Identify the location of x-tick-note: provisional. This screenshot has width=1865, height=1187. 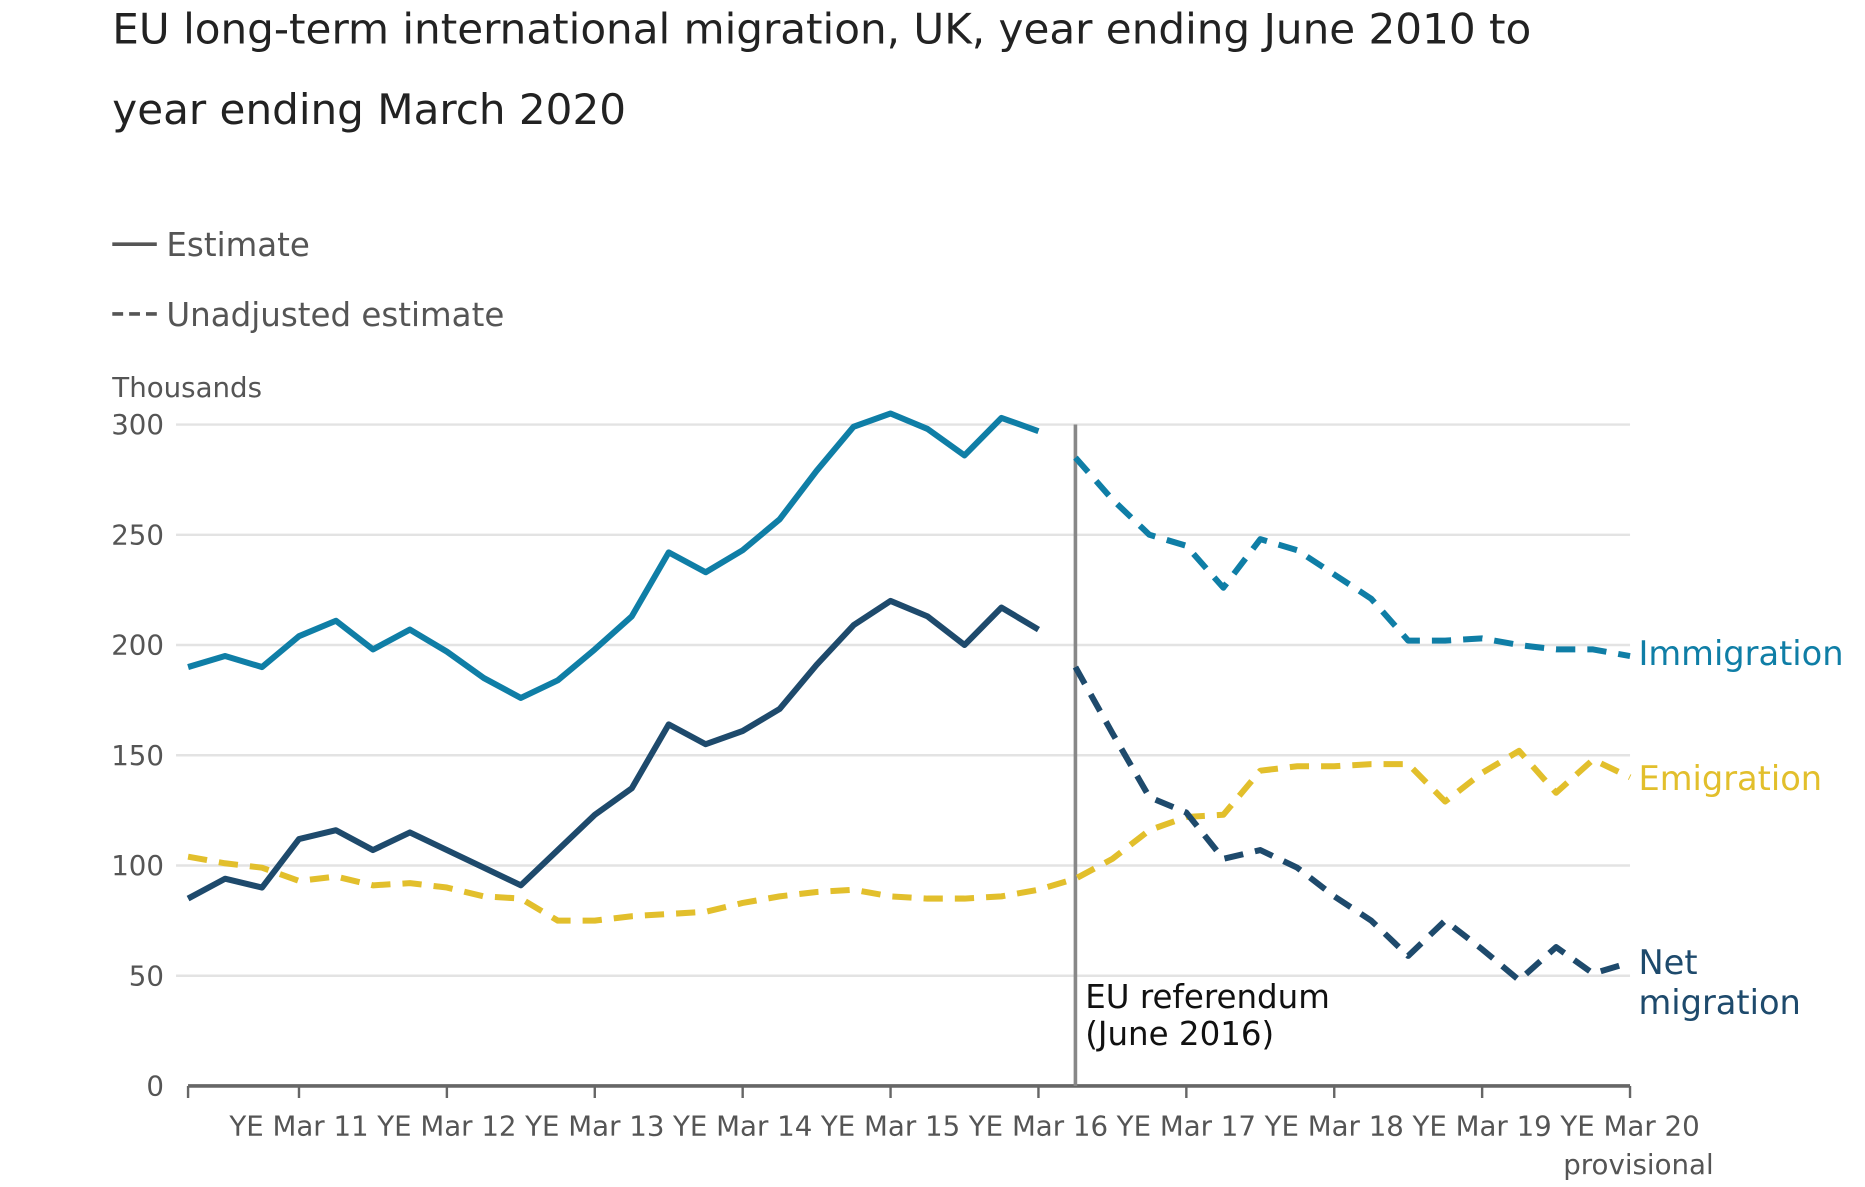
(1638, 1164).